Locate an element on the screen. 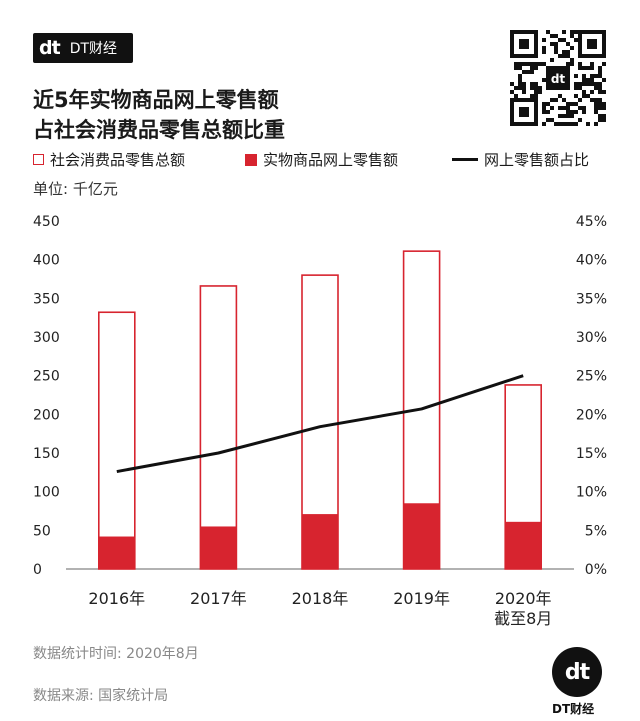 Image resolution: width=640 pixels, height=721 pixels. y2-tick-label: 20% is located at coordinates (591, 415).